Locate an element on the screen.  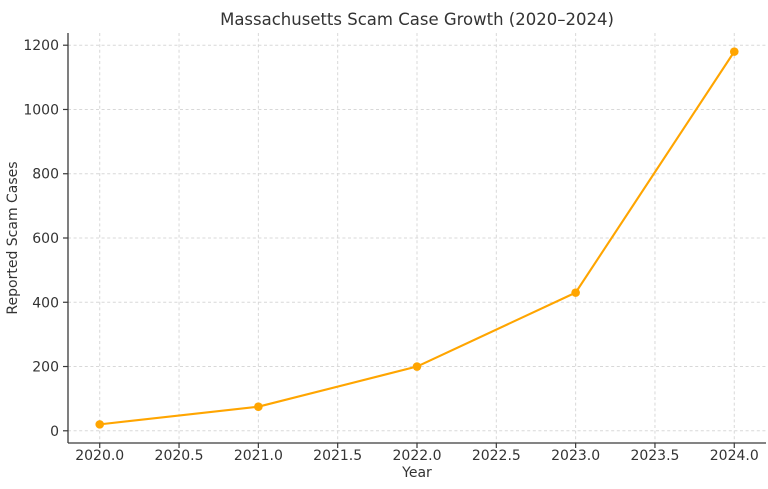
y-tick-label: 0 is located at coordinates (54, 432).